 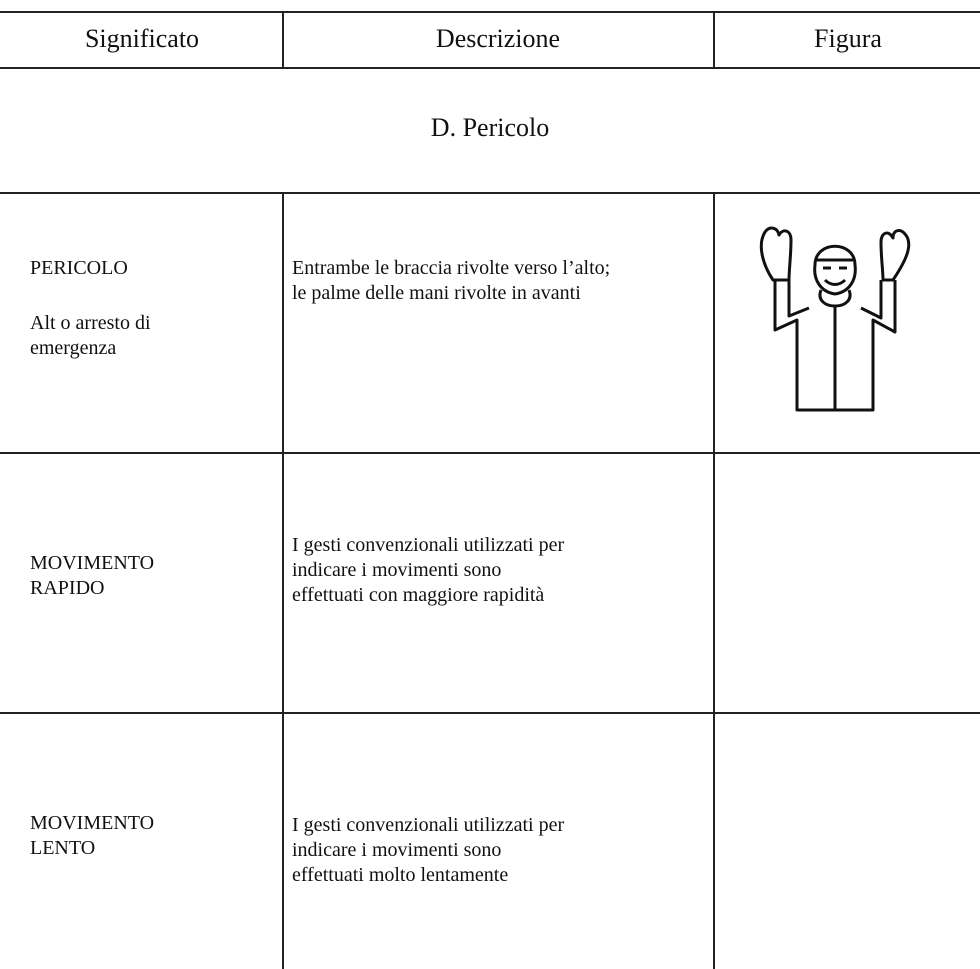 I want to click on section-title: D. Pericolo, so click(x=490, y=127).